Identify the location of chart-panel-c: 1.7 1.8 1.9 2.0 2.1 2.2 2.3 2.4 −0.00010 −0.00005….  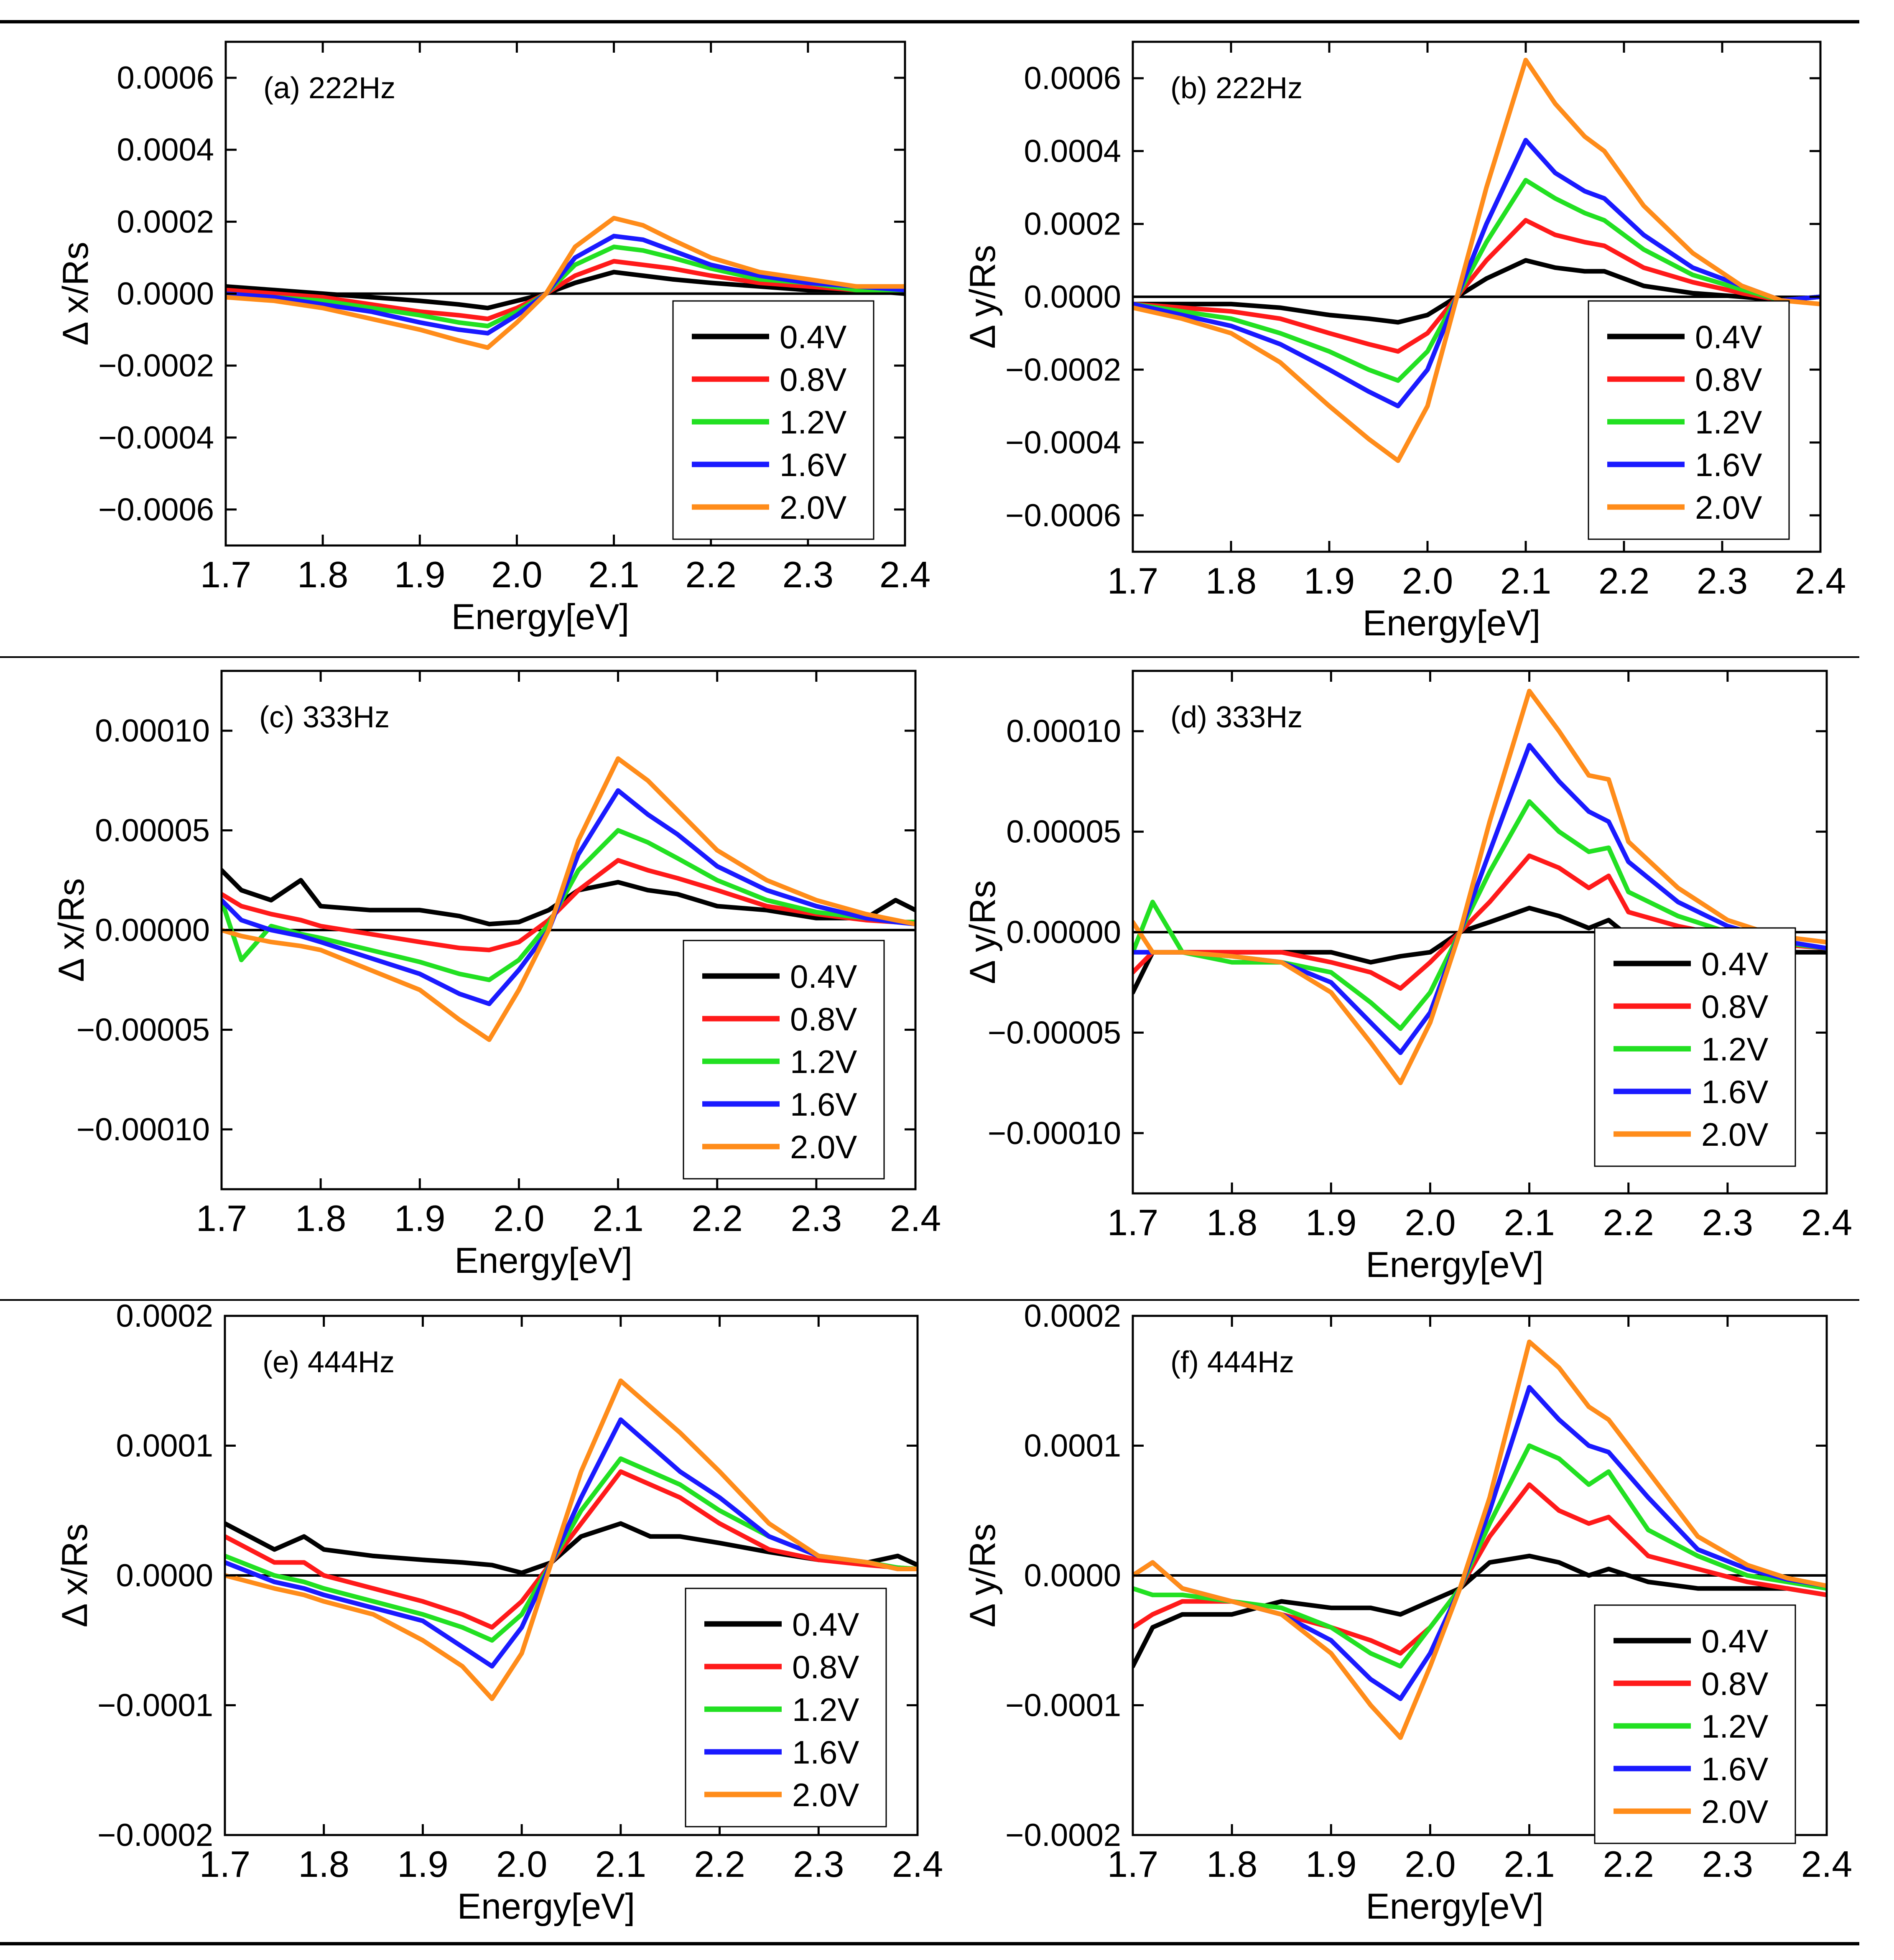
(496, 975).